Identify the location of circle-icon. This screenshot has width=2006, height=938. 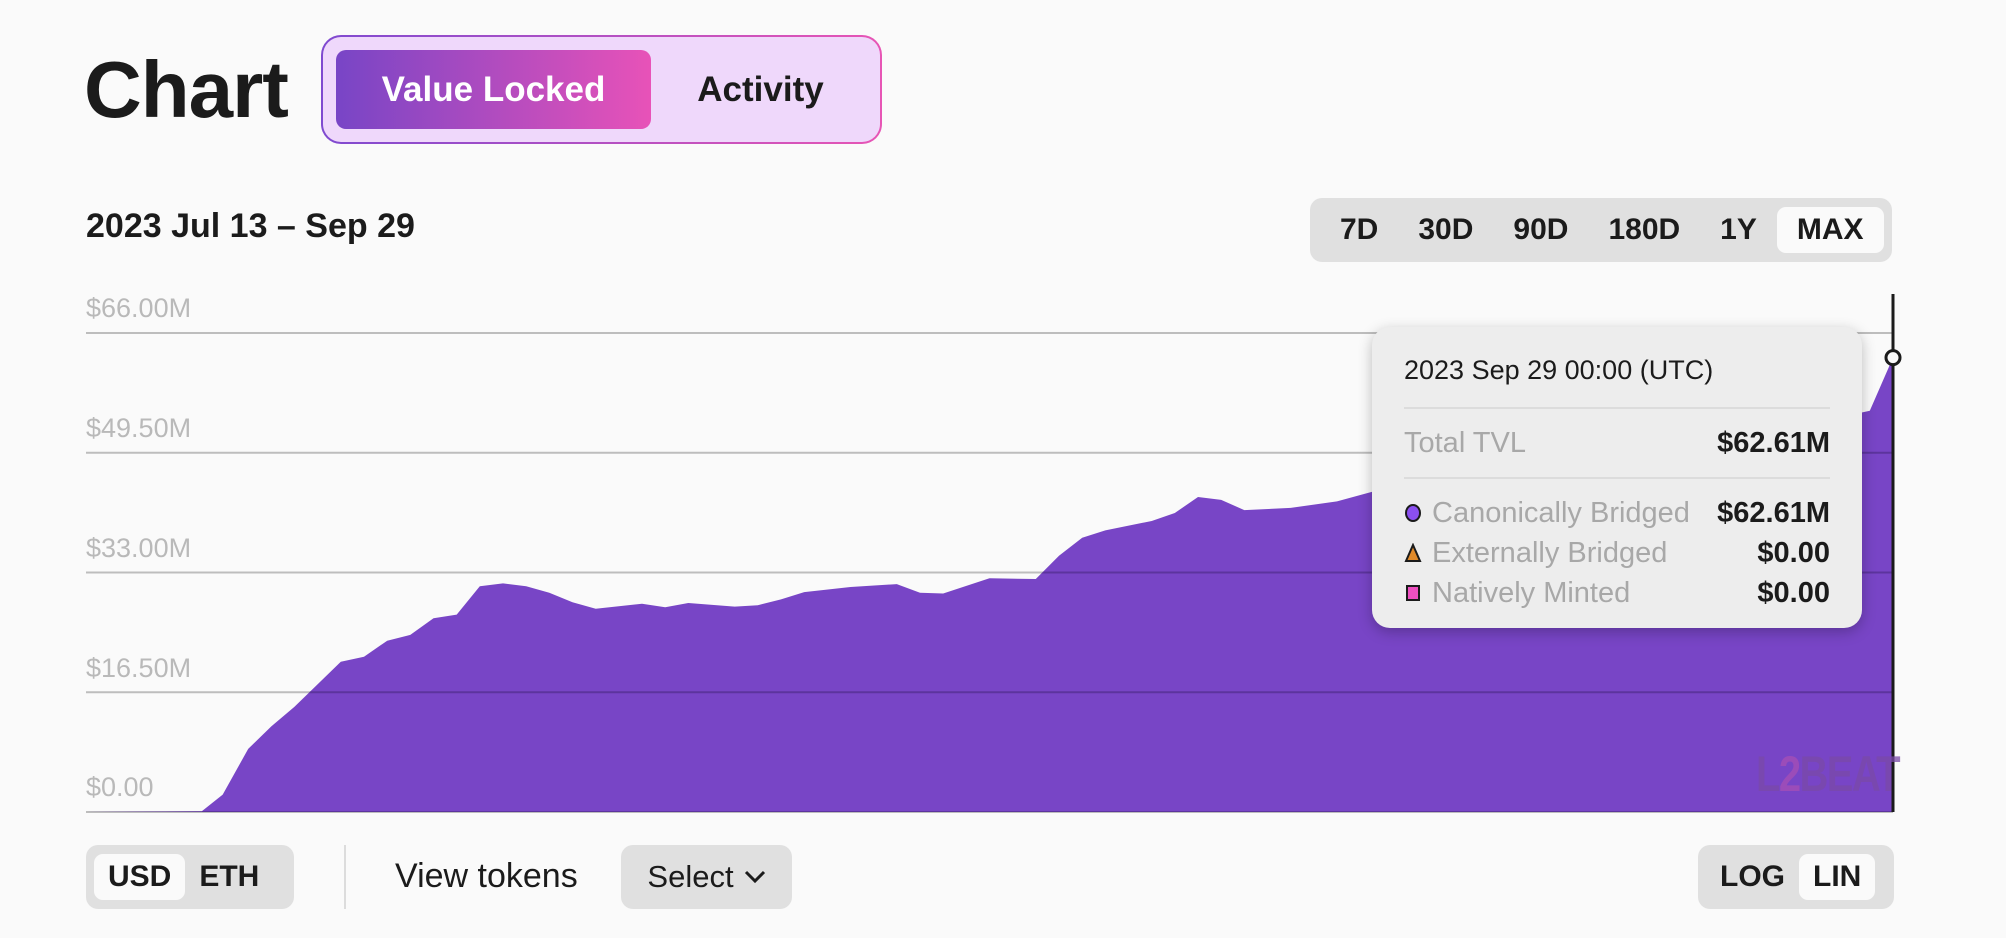
(1413, 513).